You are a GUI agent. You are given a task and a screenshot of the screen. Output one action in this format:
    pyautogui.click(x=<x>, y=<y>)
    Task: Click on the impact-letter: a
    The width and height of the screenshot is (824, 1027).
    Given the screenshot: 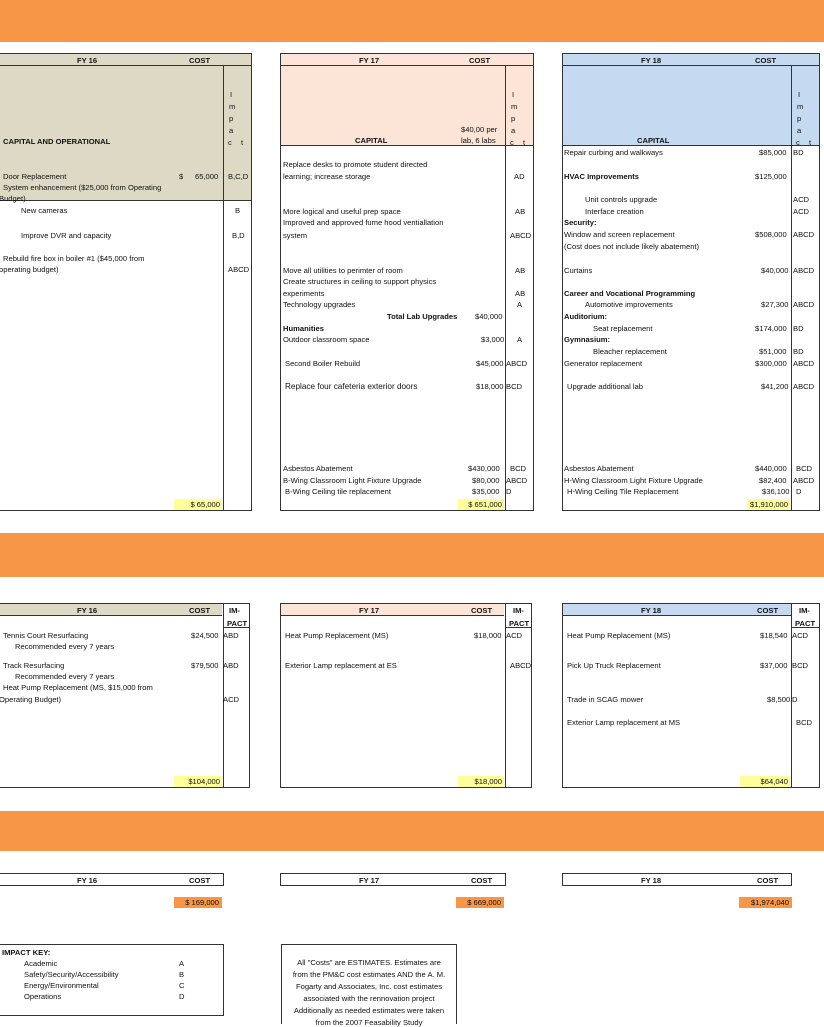 What is the action you would take?
    pyautogui.click(x=513, y=130)
    